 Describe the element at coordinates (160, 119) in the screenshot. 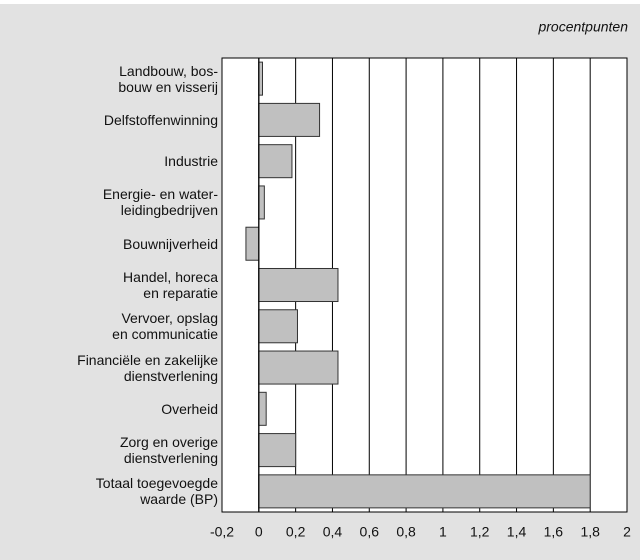

I see `category-label: Delfstoffenwinning` at that location.